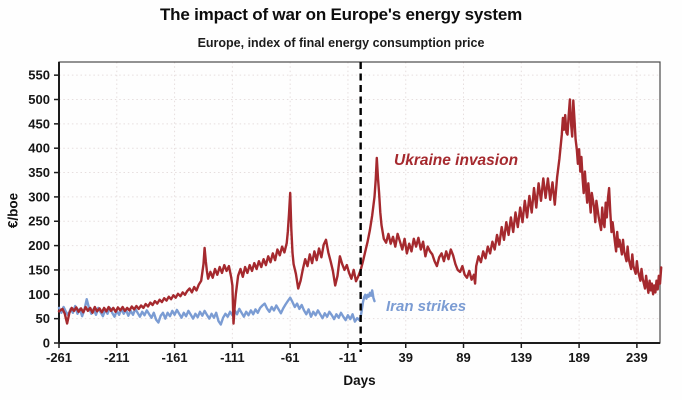  What do you see at coordinates (43, 318) in the screenshot?
I see `y-tick-label: 50` at bounding box center [43, 318].